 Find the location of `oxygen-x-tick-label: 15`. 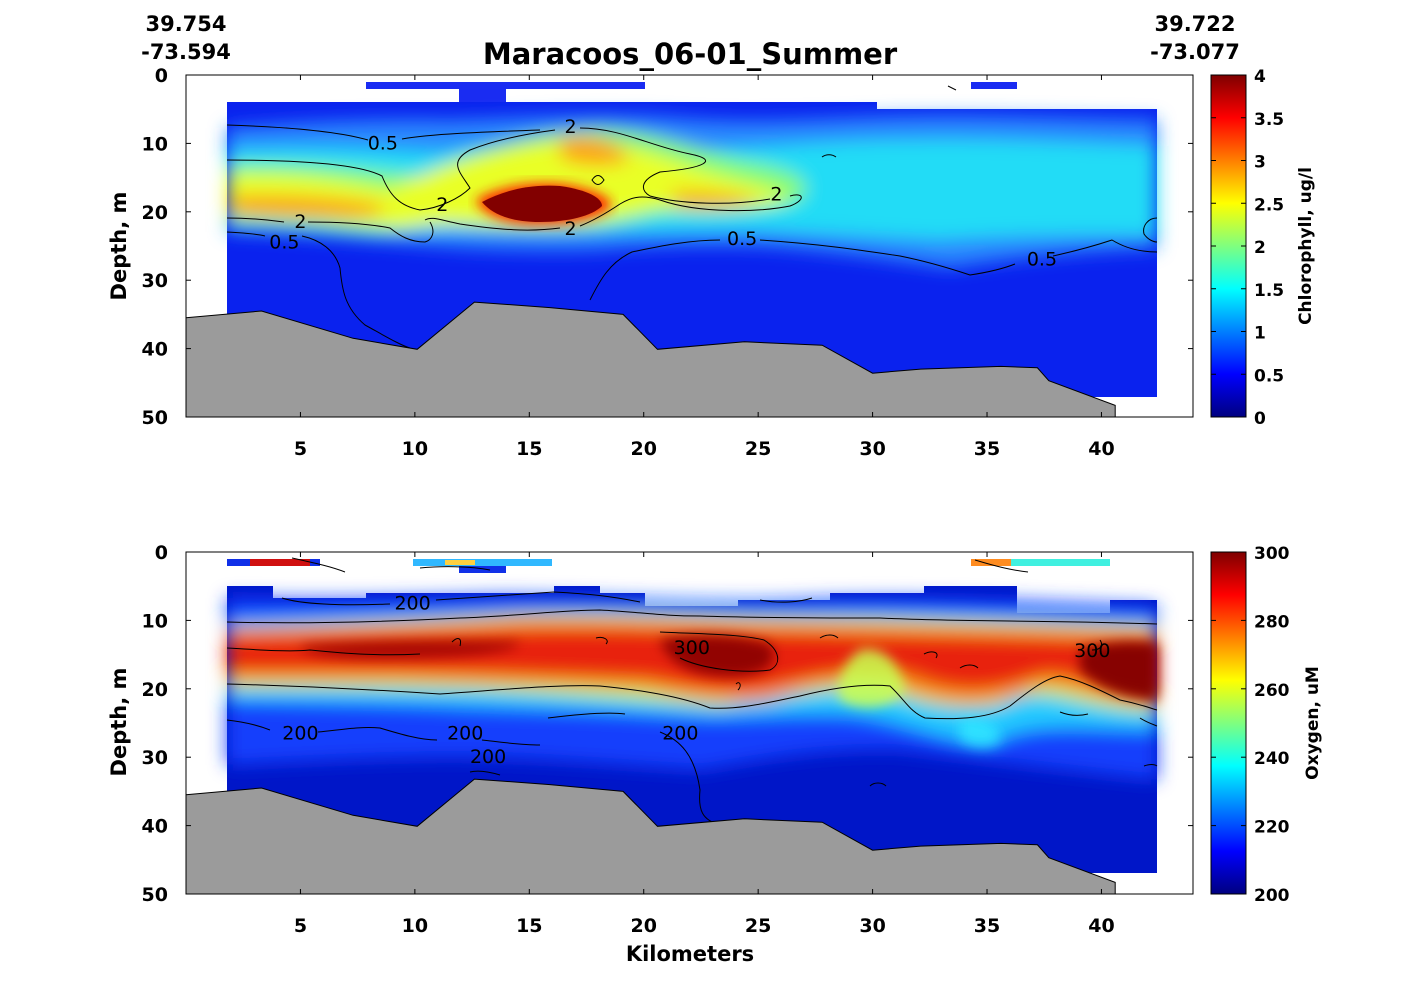

oxygen-x-tick-label: 15 is located at coordinates (529, 926).